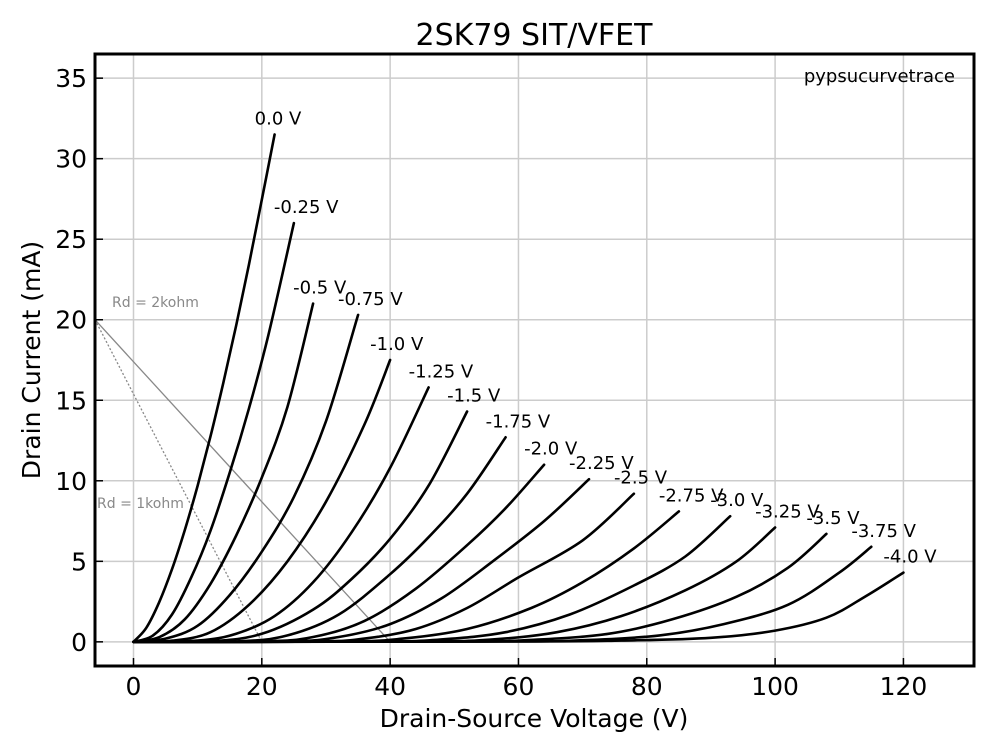 The image size is (987, 740). I want to click on series-label: -3.25 V, so click(787, 511).